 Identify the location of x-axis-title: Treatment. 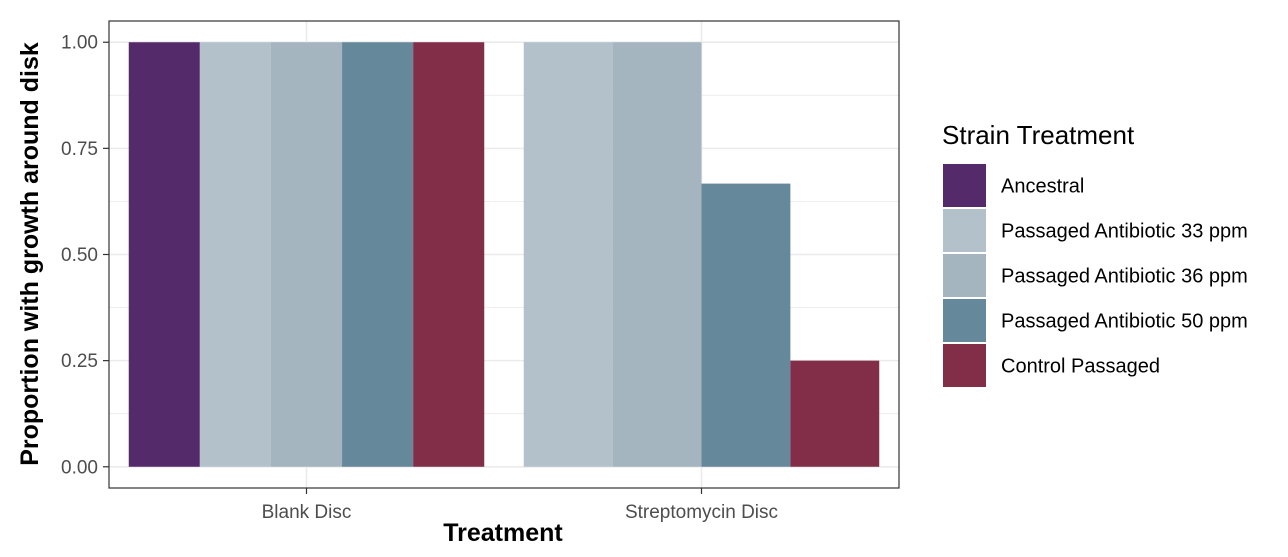
(503, 533).